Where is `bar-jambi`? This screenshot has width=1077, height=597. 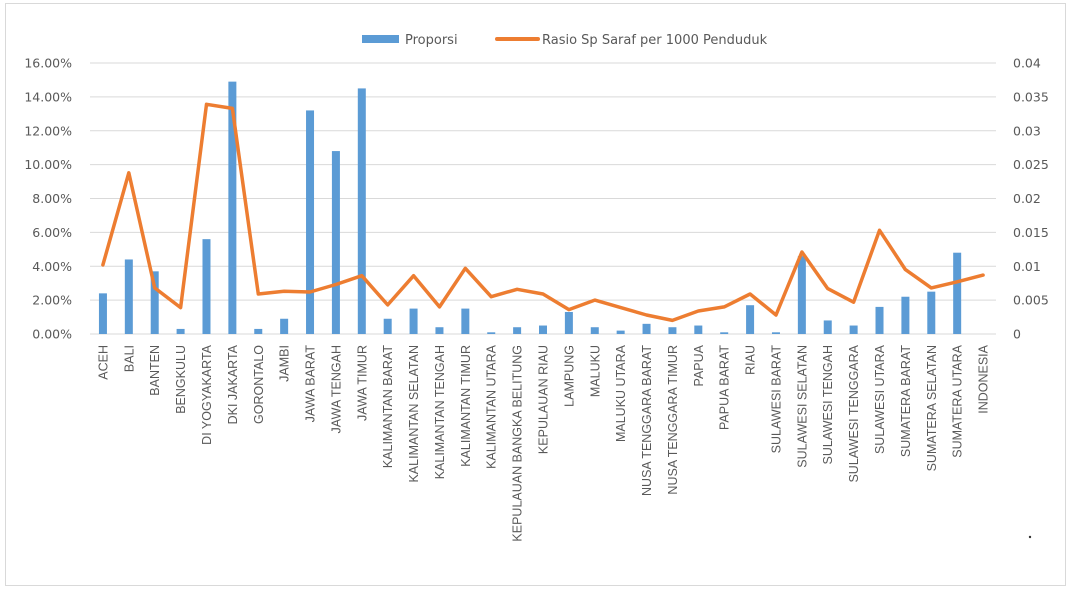 bar-jambi is located at coordinates (284, 326).